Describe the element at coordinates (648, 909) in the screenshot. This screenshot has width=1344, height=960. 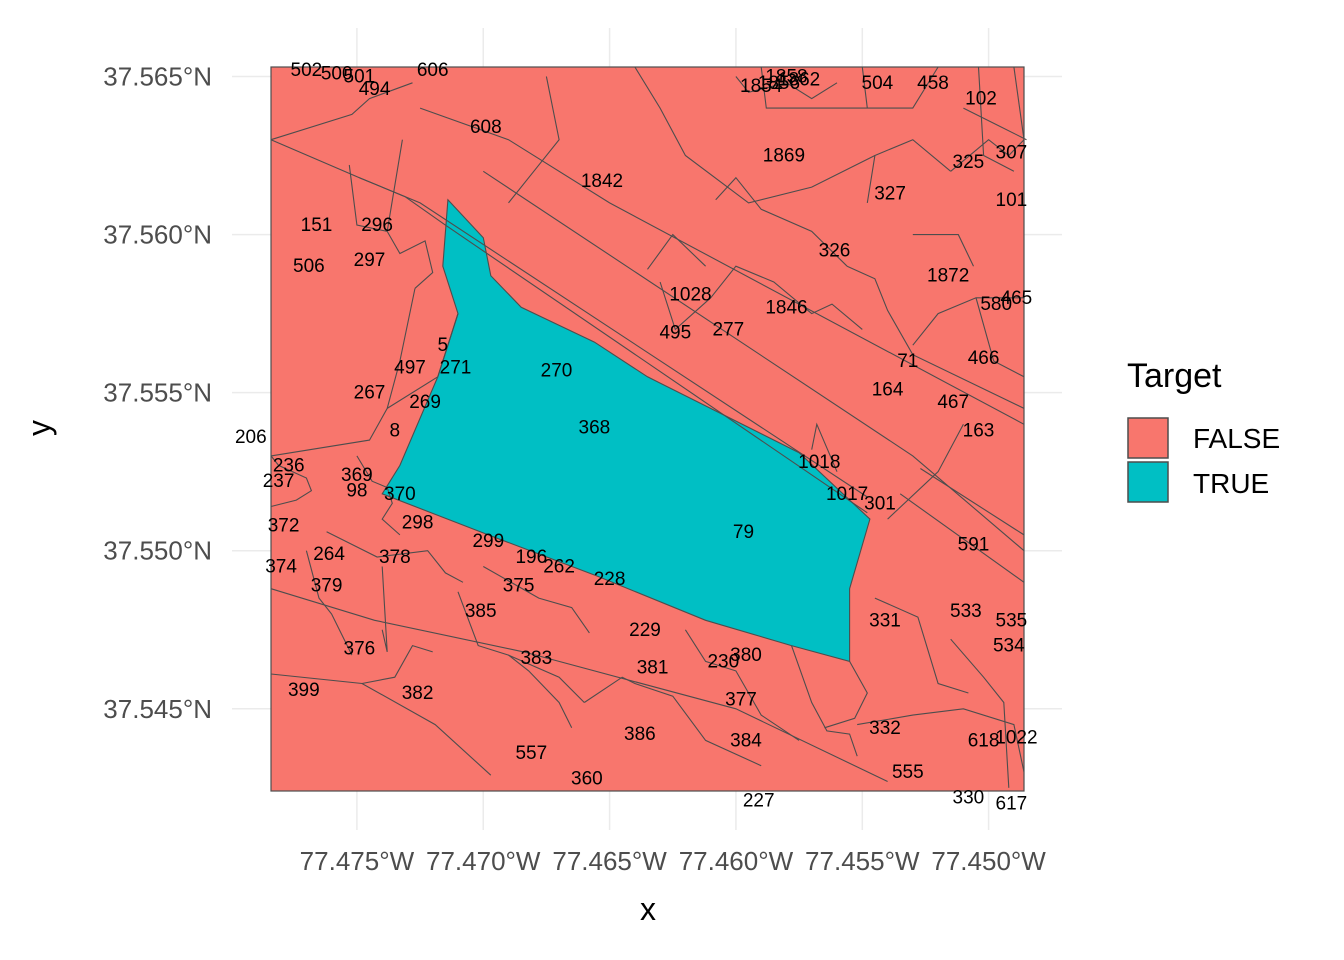
I see `x-axis-title: x` at that location.